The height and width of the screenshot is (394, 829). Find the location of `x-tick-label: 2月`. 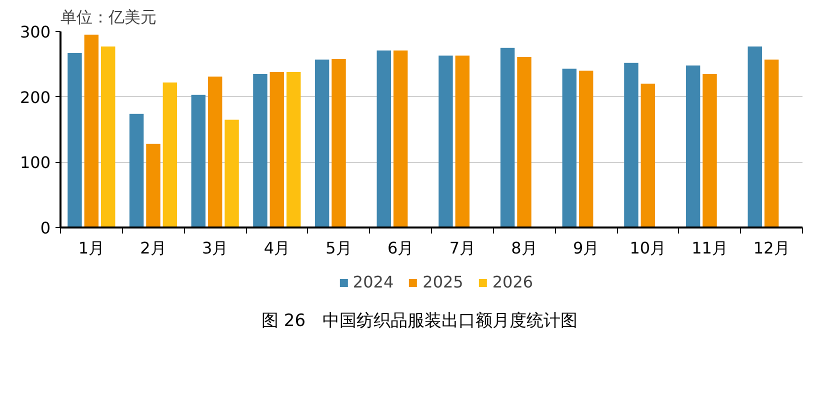

x-tick-label: 2月 is located at coordinates (153, 248).